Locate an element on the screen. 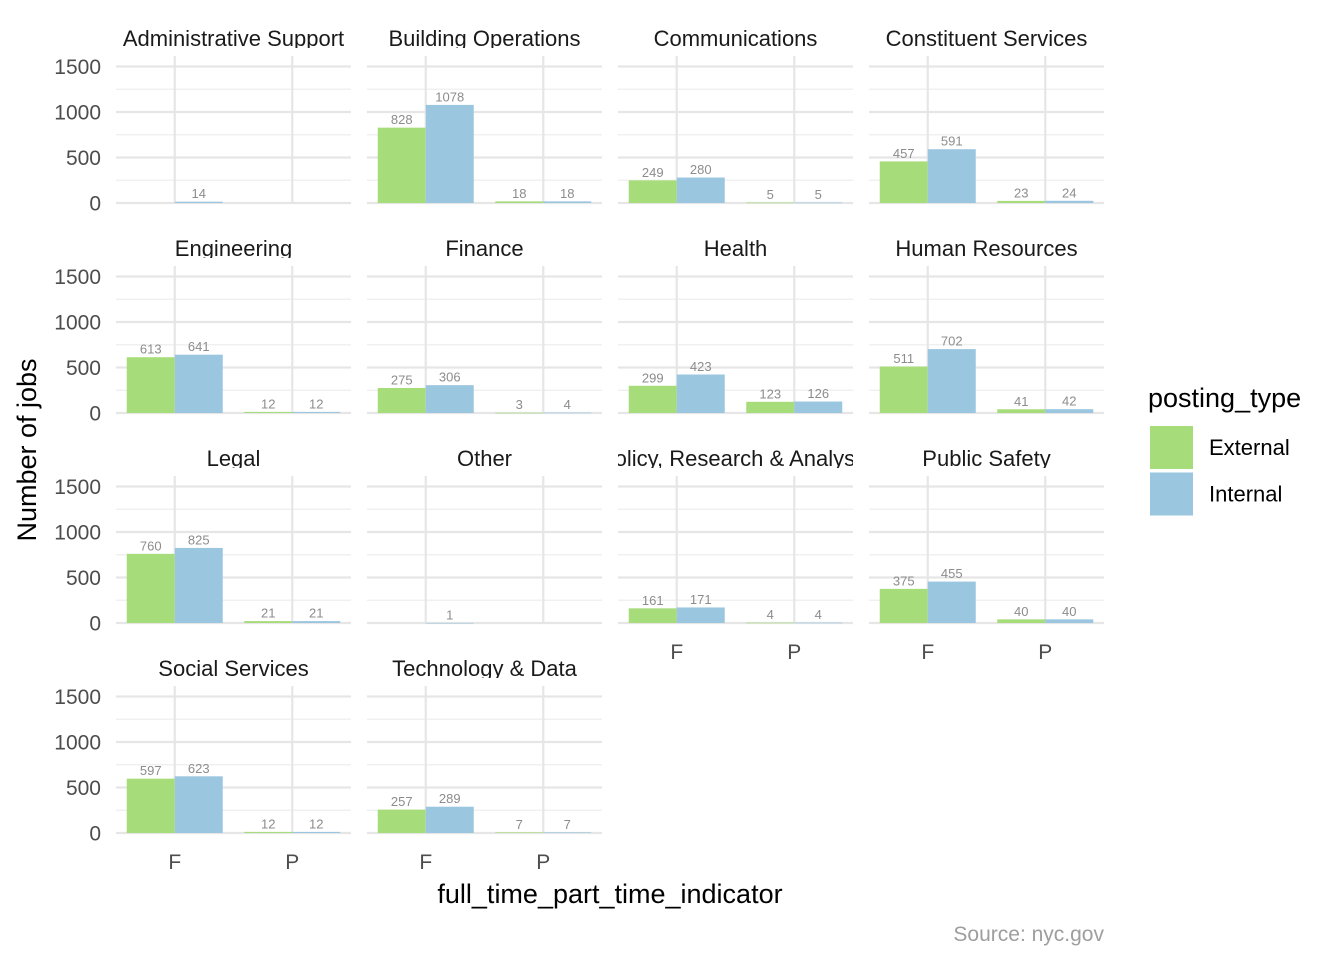  facet-engineering: Engineering 0 500 1000 1500 613 641 12 12 is located at coordinates (202, 331).